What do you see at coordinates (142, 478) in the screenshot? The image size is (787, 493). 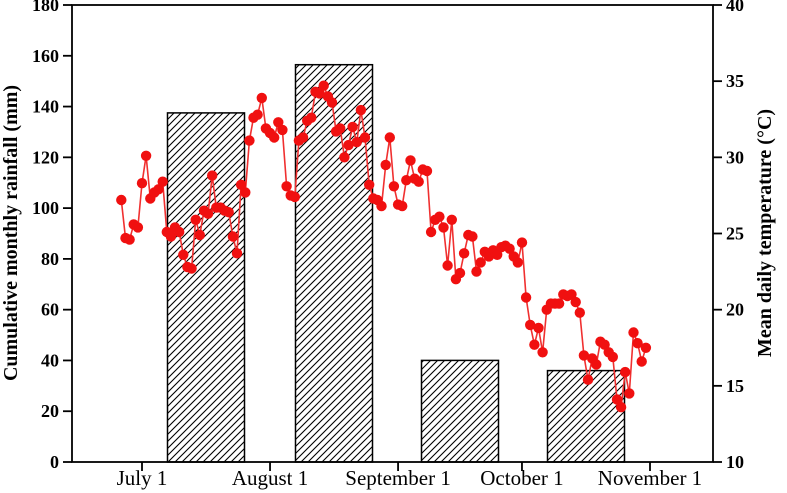 I see `x-axis-tick-label: July 1` at bounding box center [142, 478].